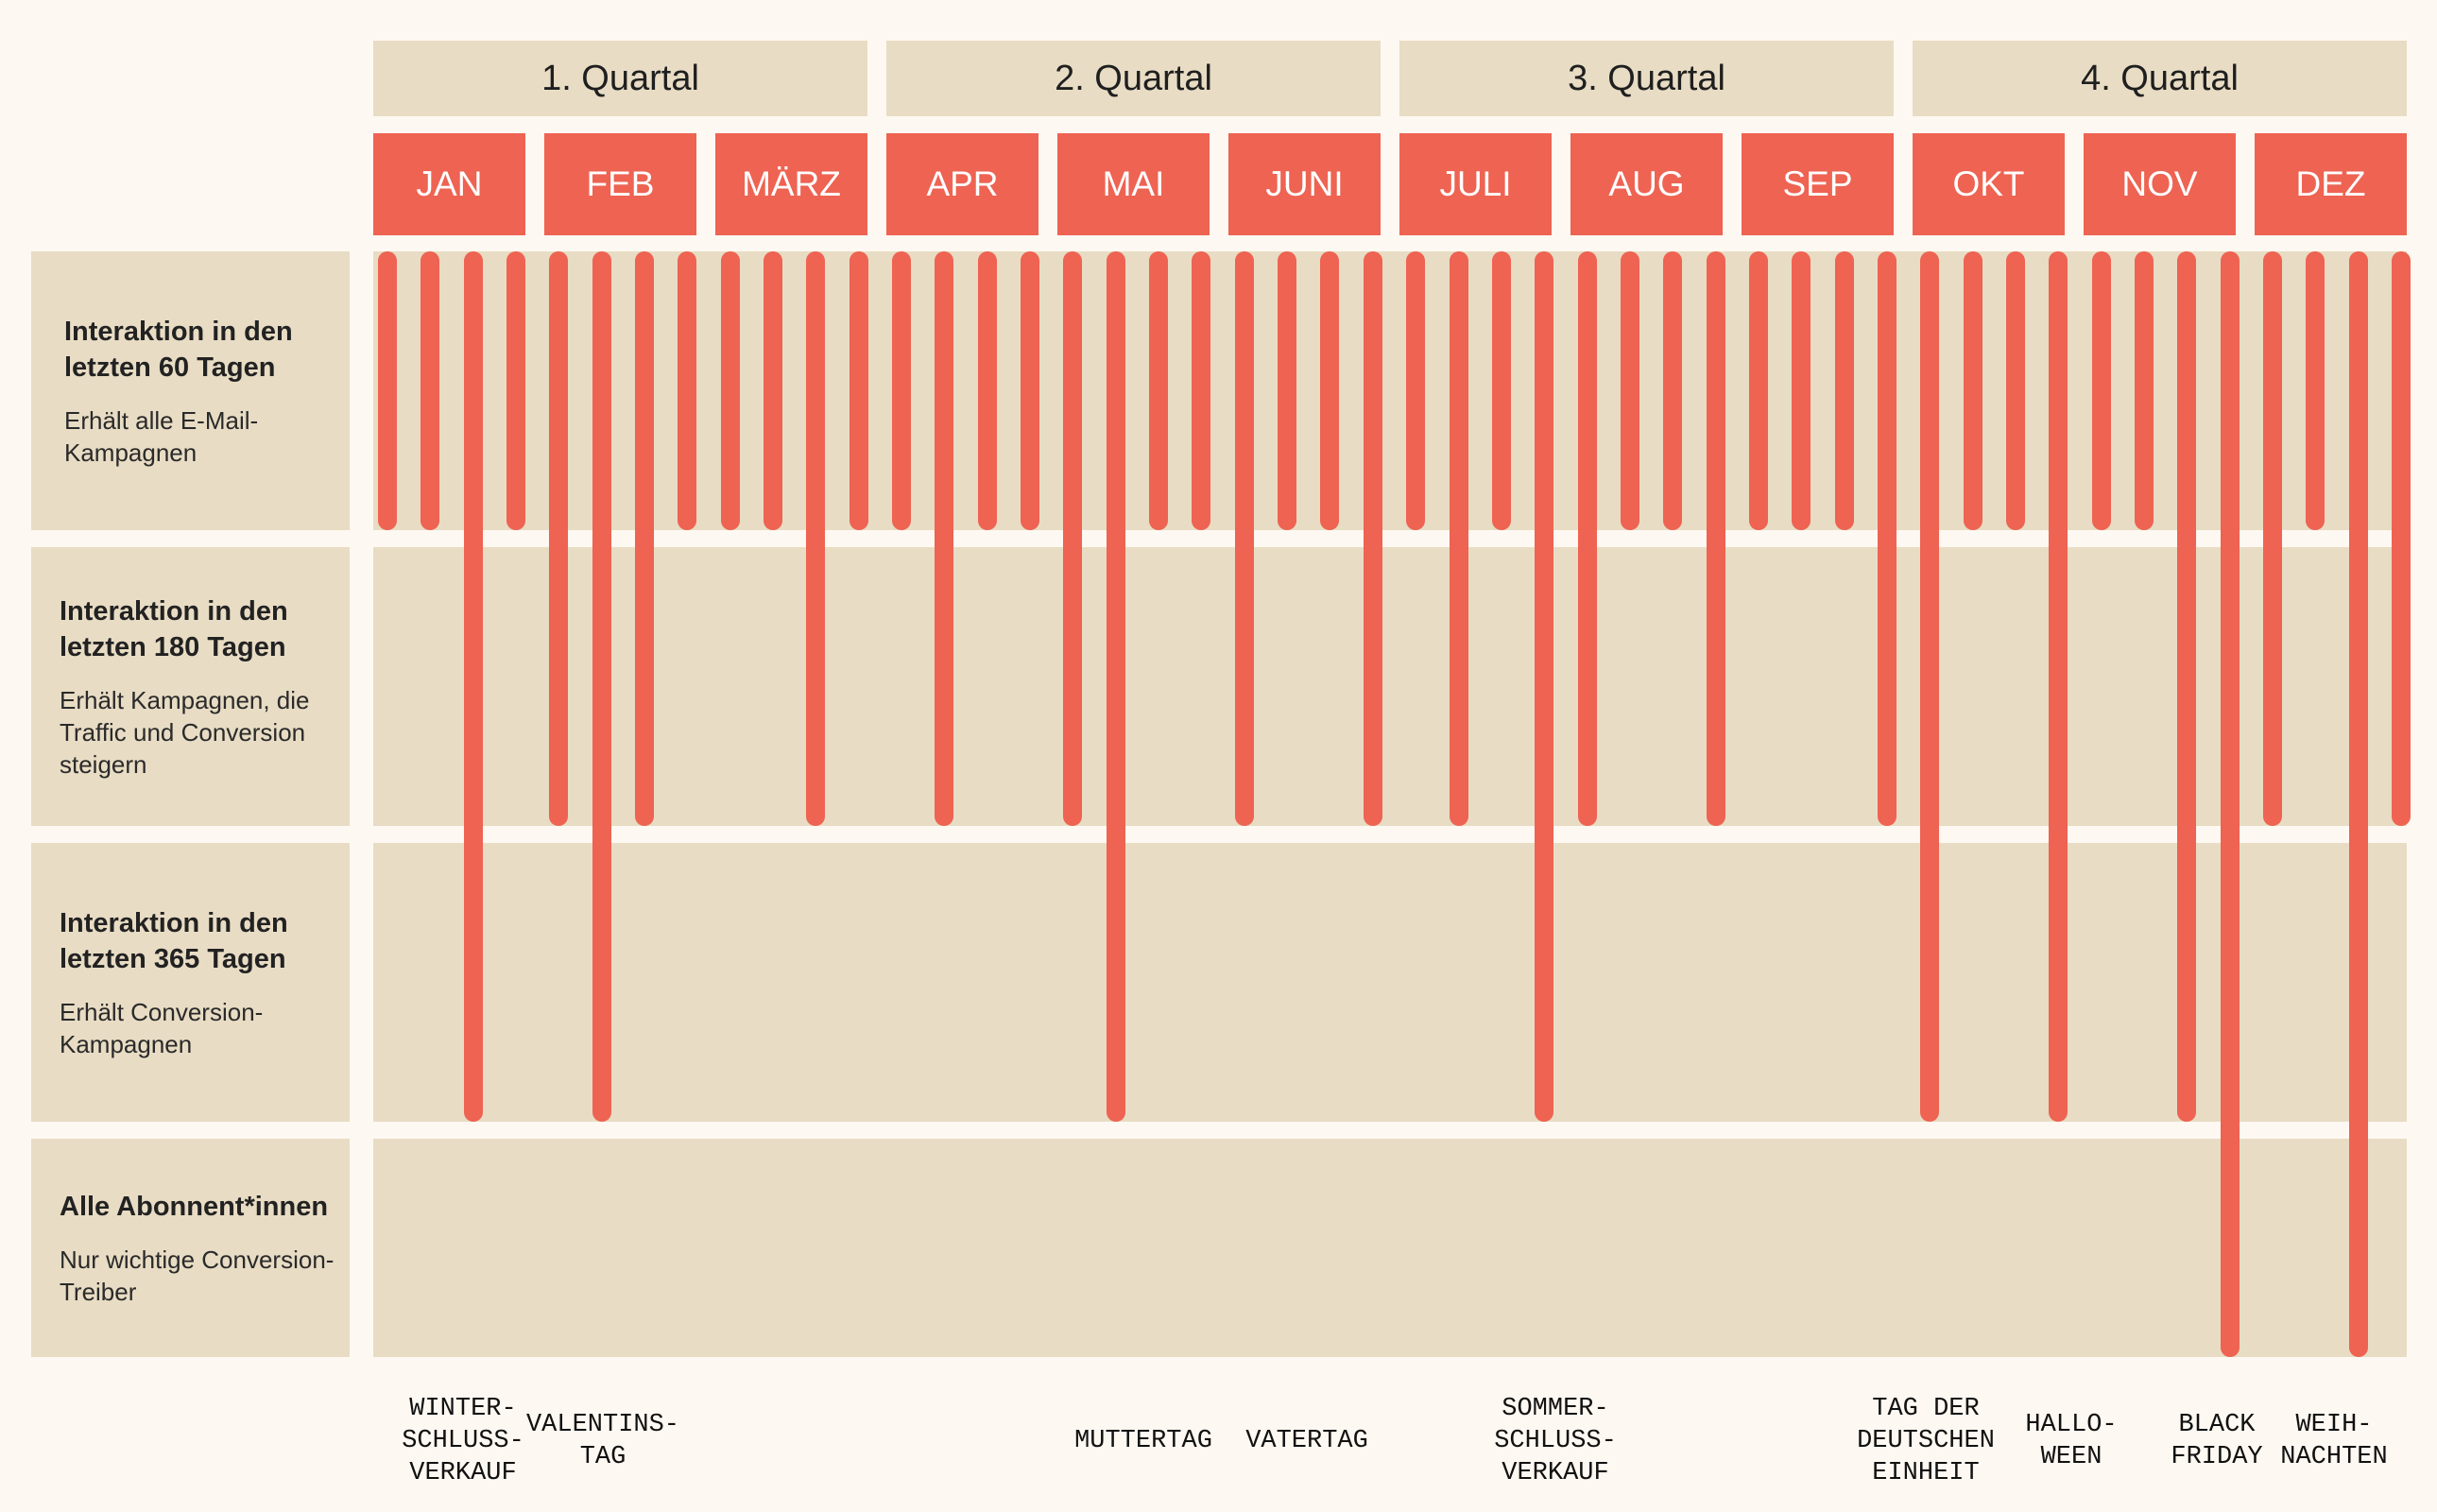  What do you see at coordinates (1307, 1441) in the screenshot?
I see `event-vatertag: VATERTAG` at bounding box center [1307, 1441].